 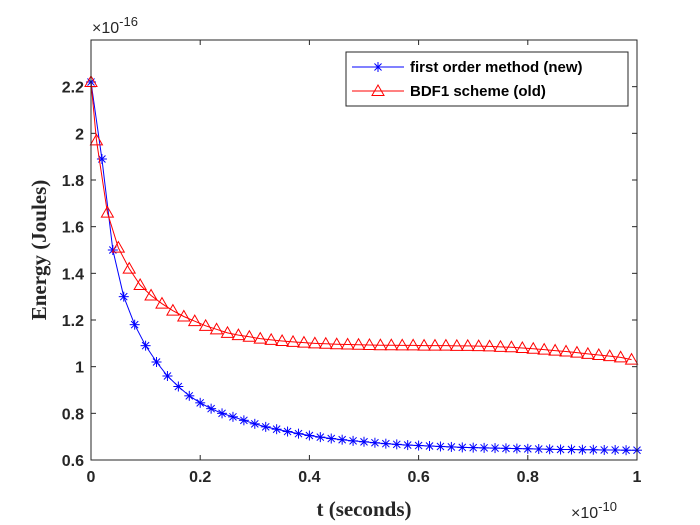 I want to click on x-tick-label: 0.8, so click(x=528, y=477).